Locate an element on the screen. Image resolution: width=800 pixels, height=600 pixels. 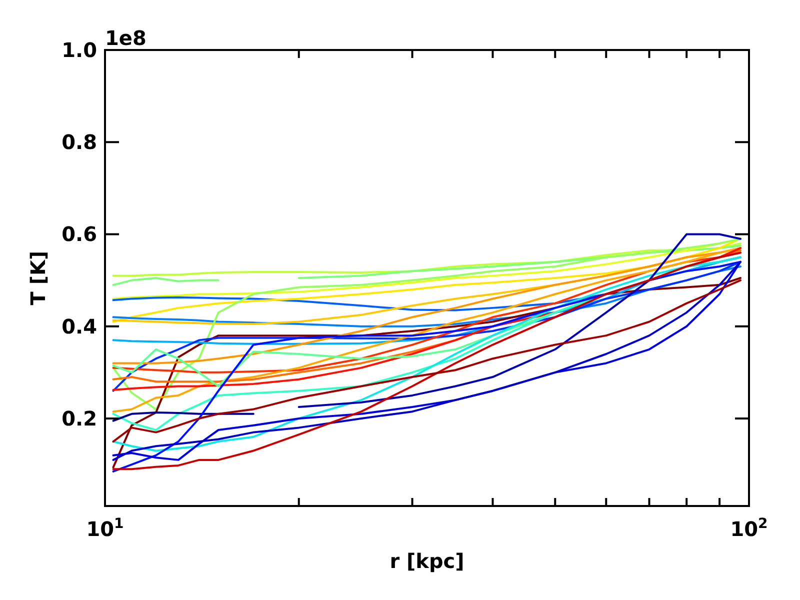
x-tick-label: 10$^{1}$ is located at coordinates (105, 528).